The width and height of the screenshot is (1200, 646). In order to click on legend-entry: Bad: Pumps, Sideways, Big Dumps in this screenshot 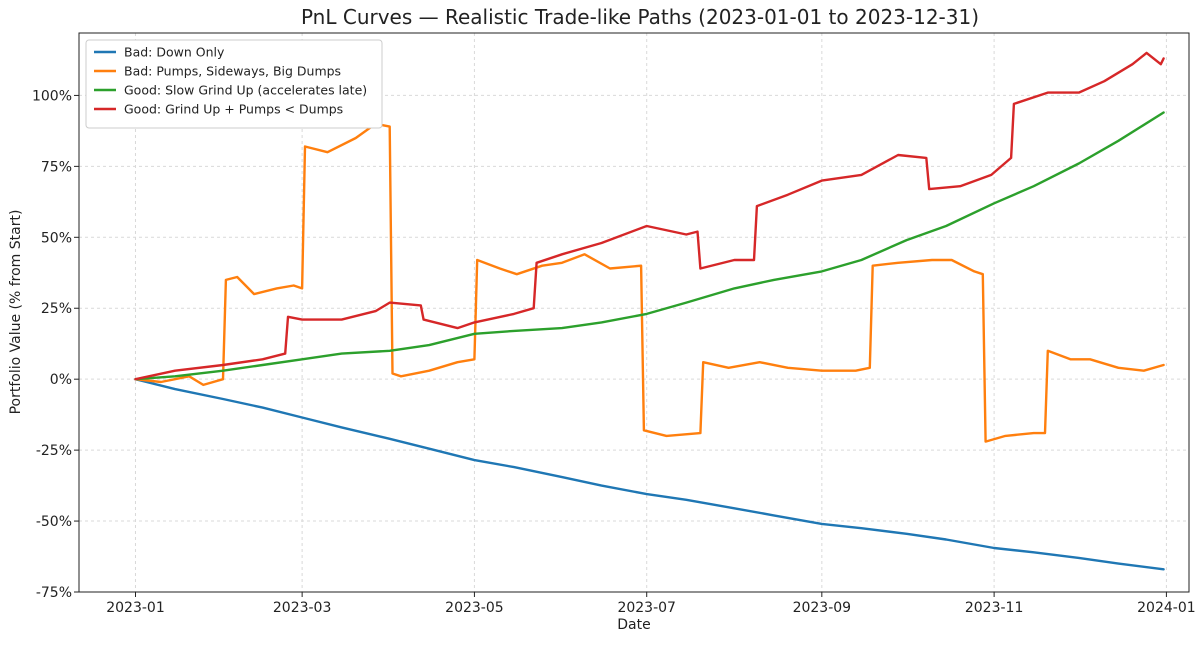, I will do `click(232, 71)`.